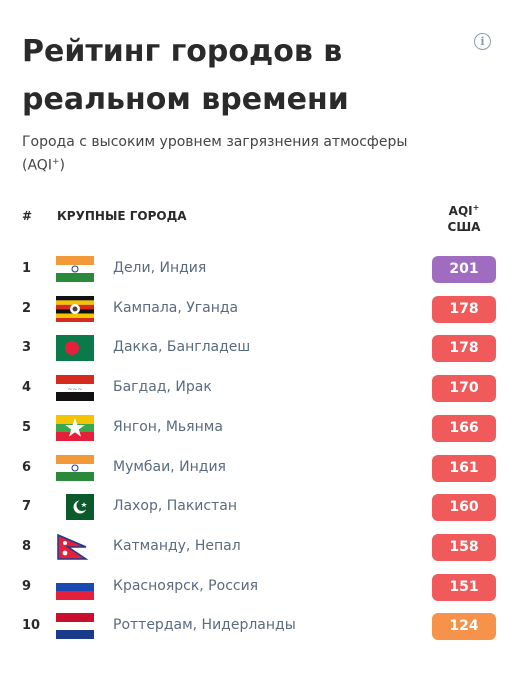  What do you see at coordinates (27, 467) in the screenshot?
I see `rank-number: 6` at bounding box center [27, 467].